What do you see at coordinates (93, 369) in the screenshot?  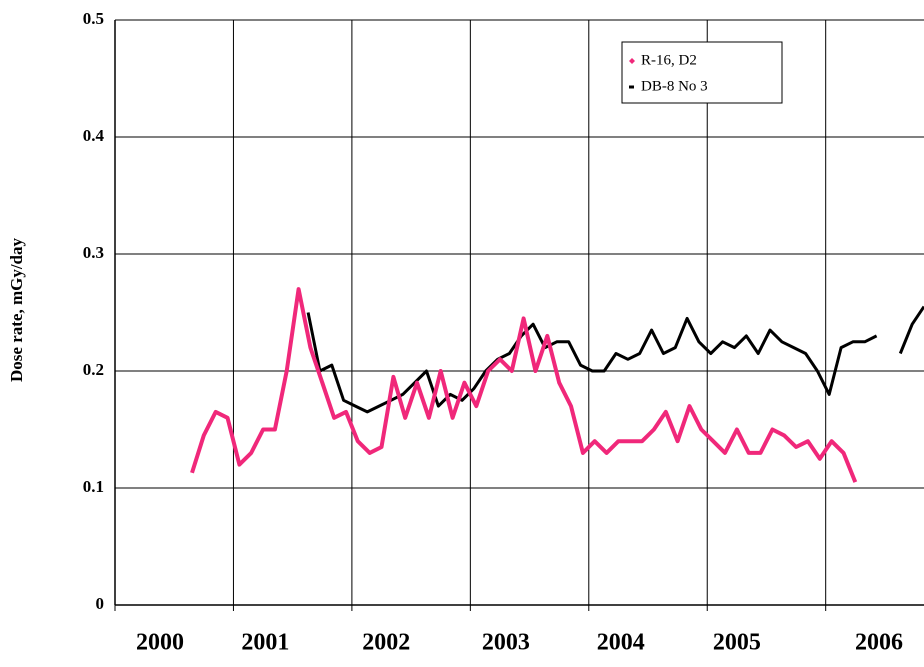 I see `y-tick-label: 0.2` at bounding box center [93, 369].